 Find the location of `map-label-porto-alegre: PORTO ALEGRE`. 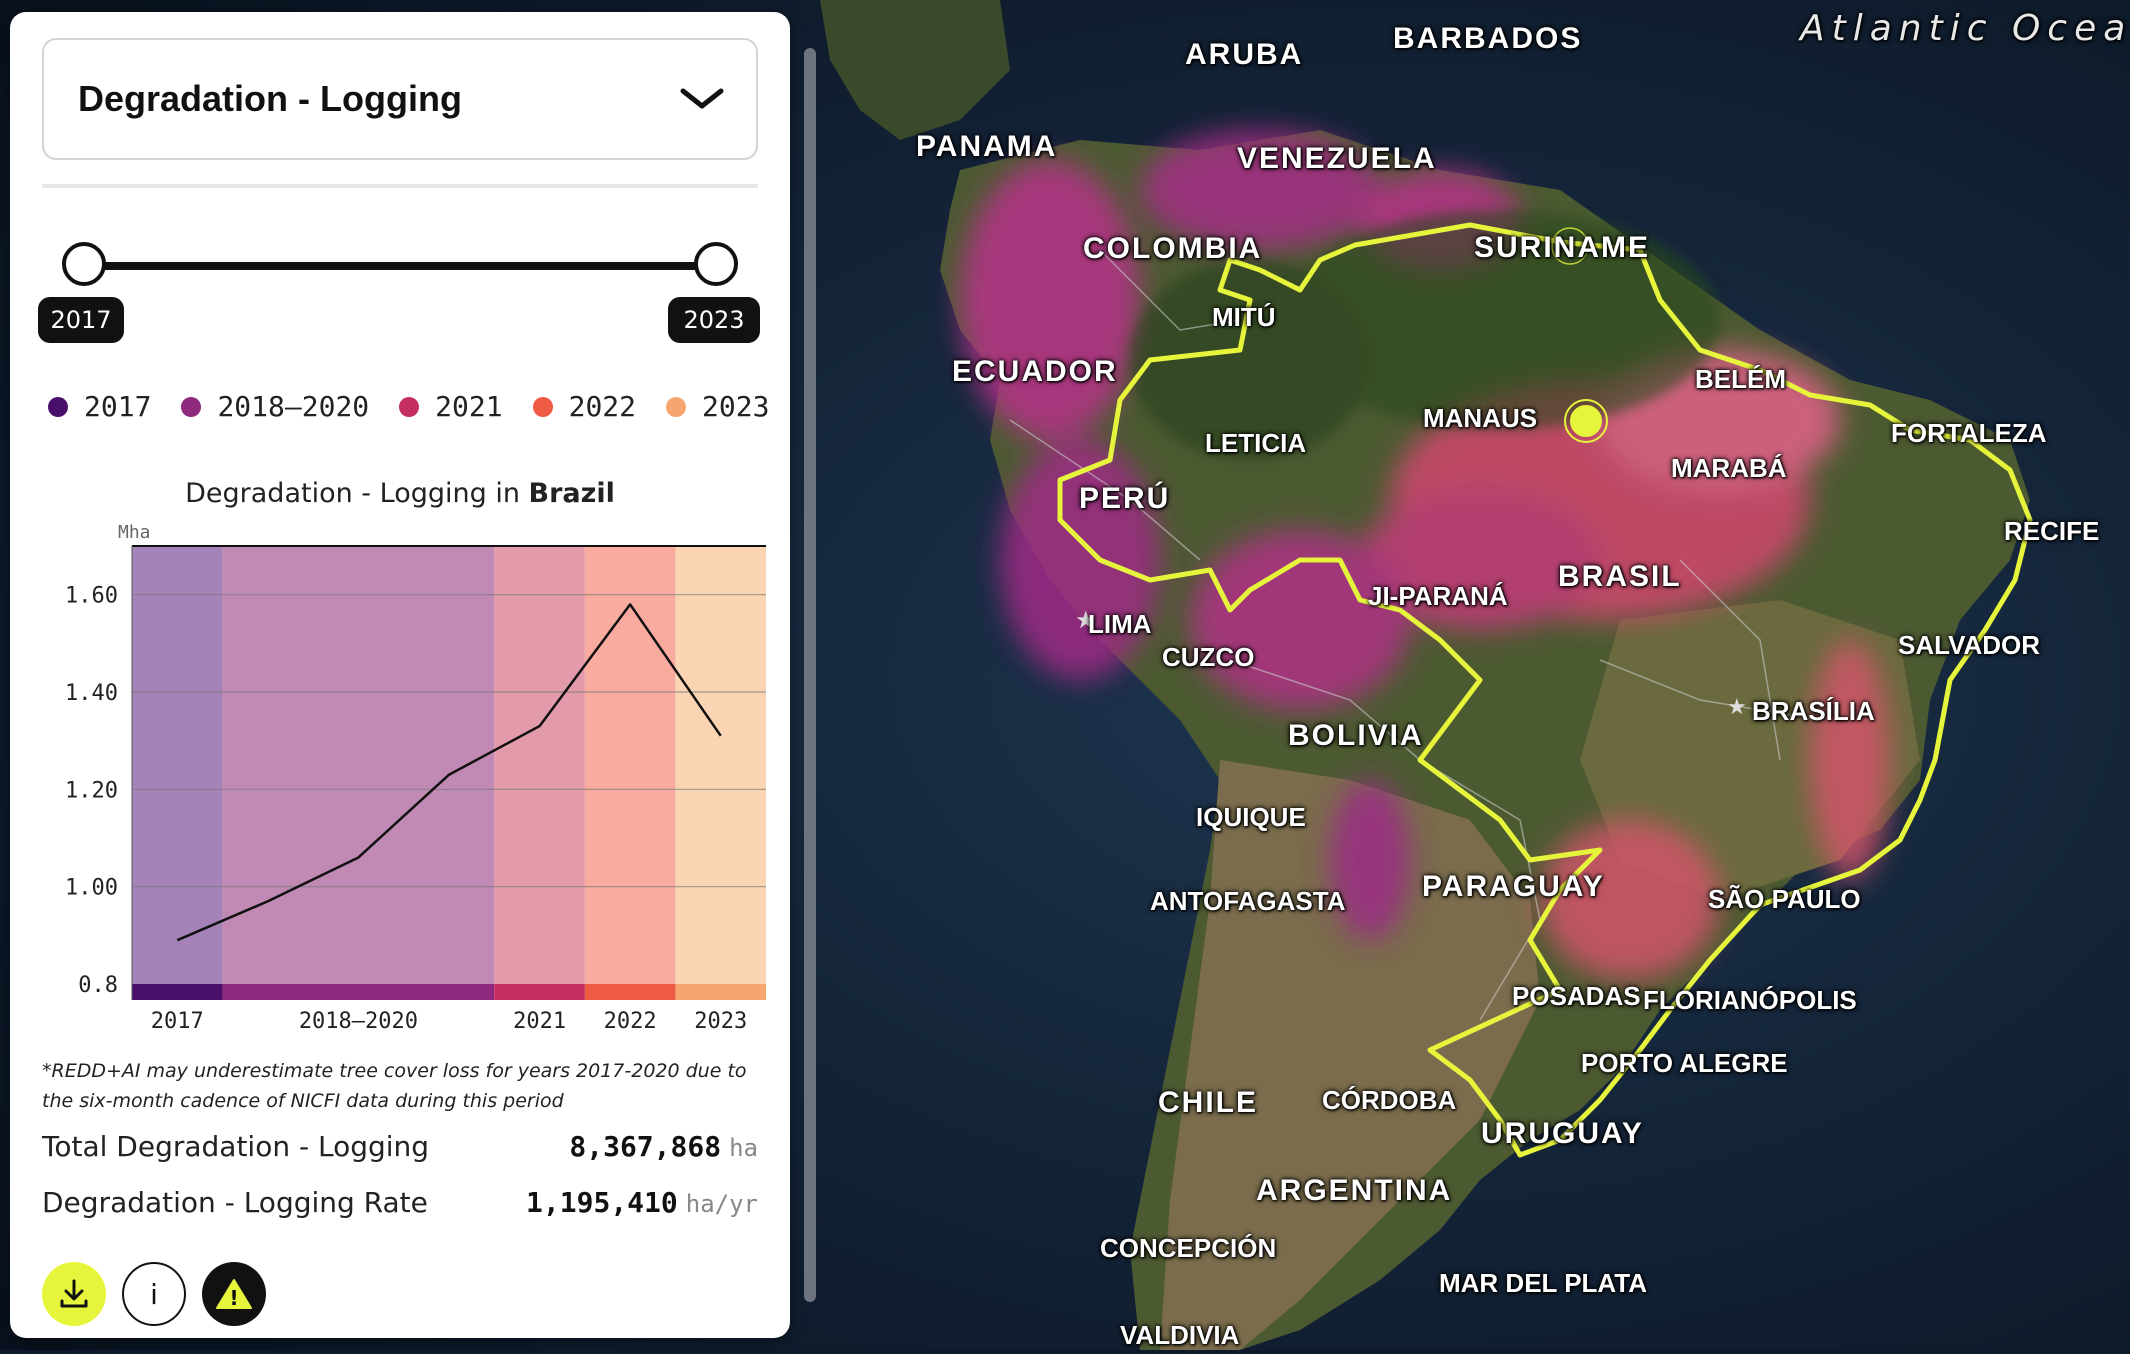

map-label-porto-alegre: PORTO ALEGRE is located at coordinates (1684, 1063).